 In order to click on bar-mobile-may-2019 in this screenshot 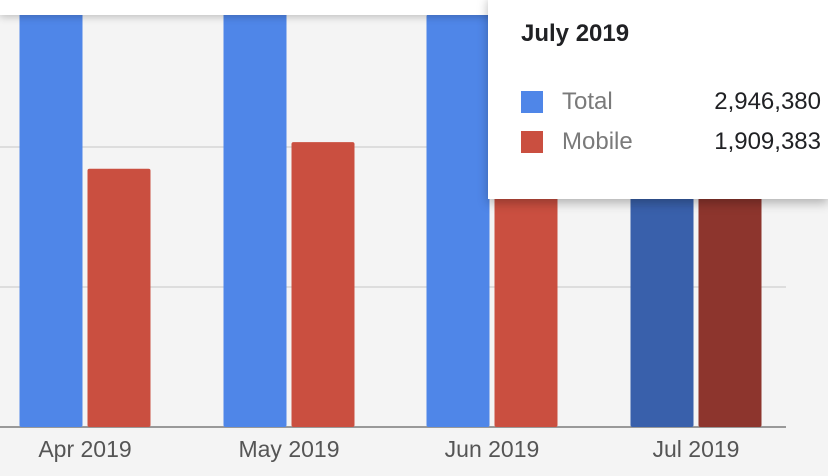, I will do `click(323, 284)`.